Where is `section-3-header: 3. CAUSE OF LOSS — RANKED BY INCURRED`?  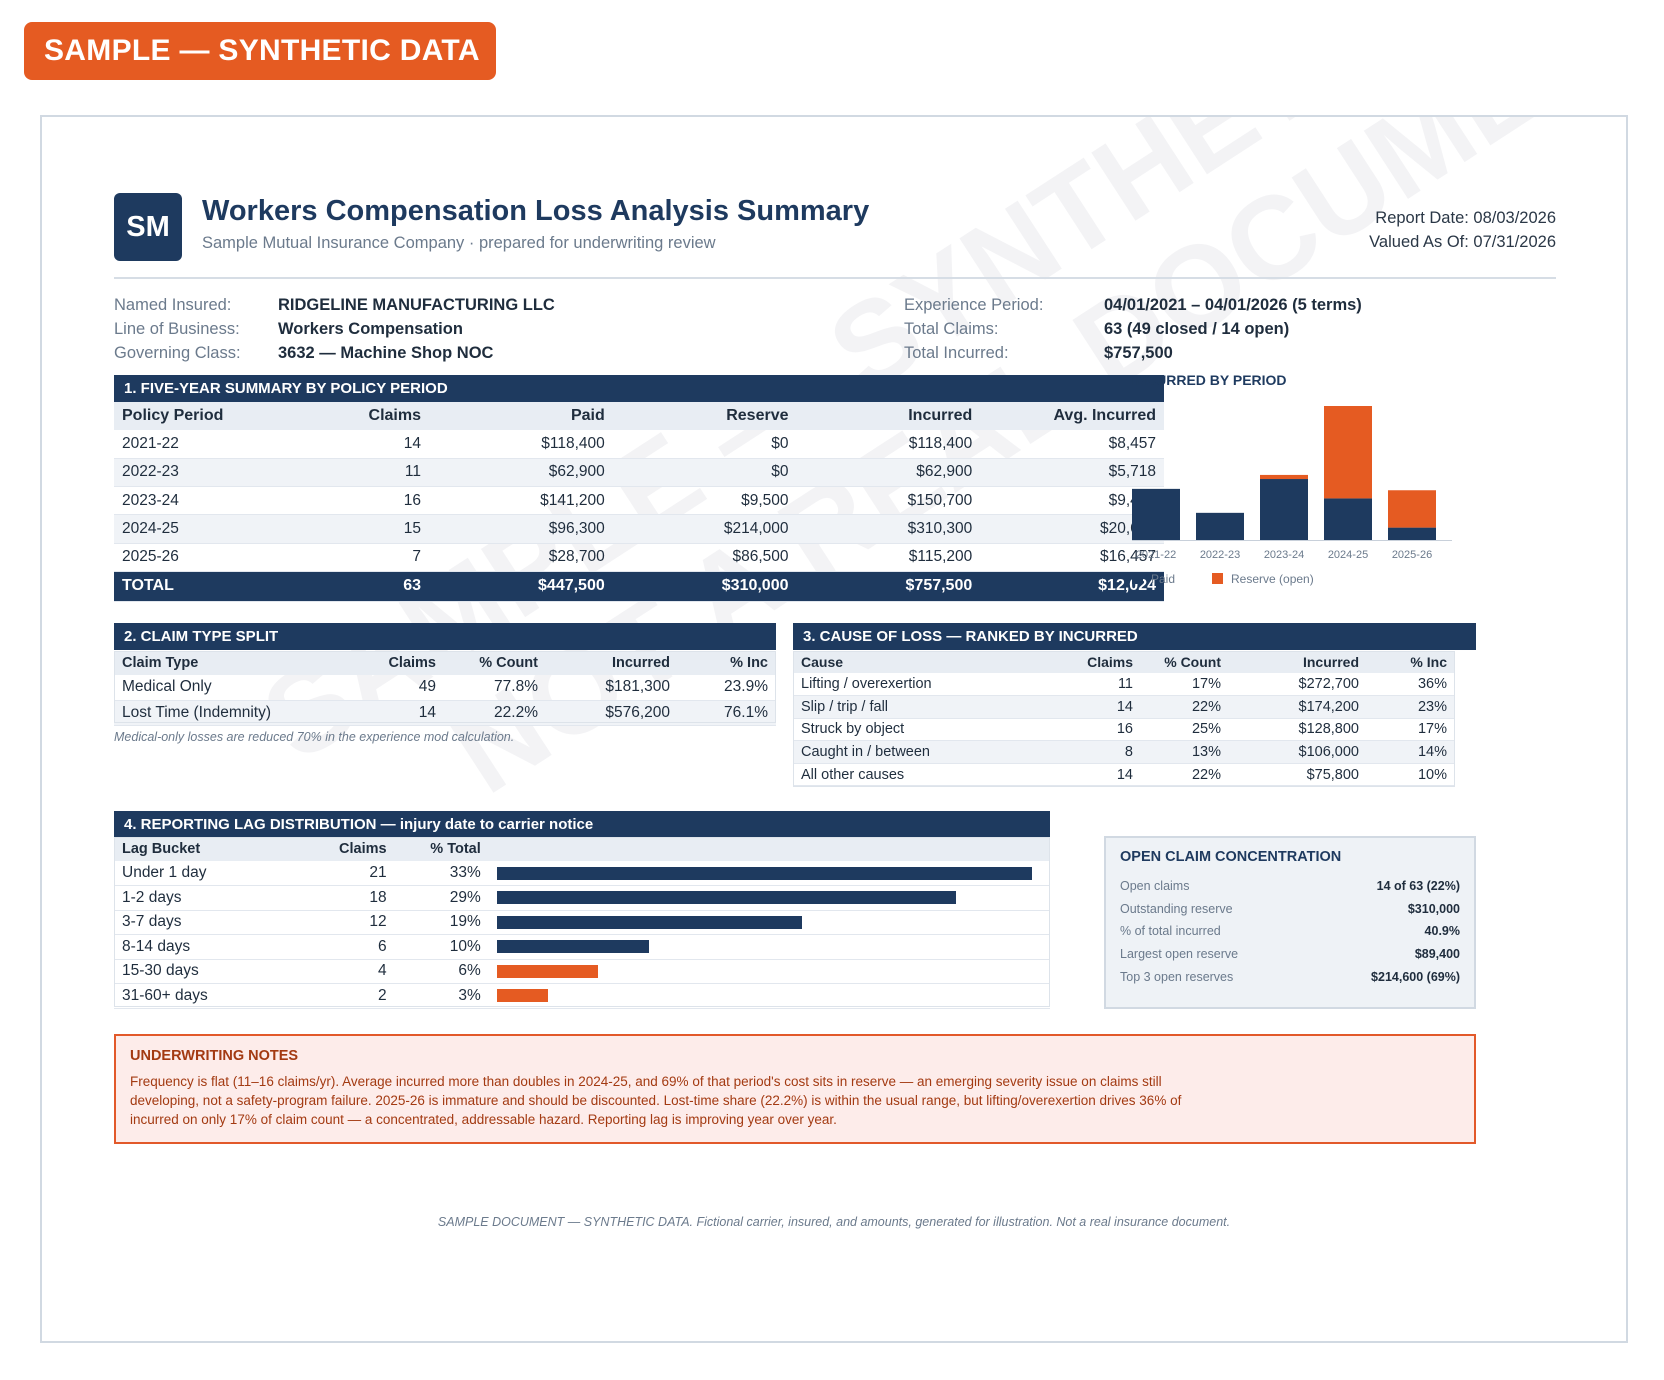
section-3-header: 3. CAUSE OF LOSS — RANKED BY INCURRED is located at coordinates (1134, 636).